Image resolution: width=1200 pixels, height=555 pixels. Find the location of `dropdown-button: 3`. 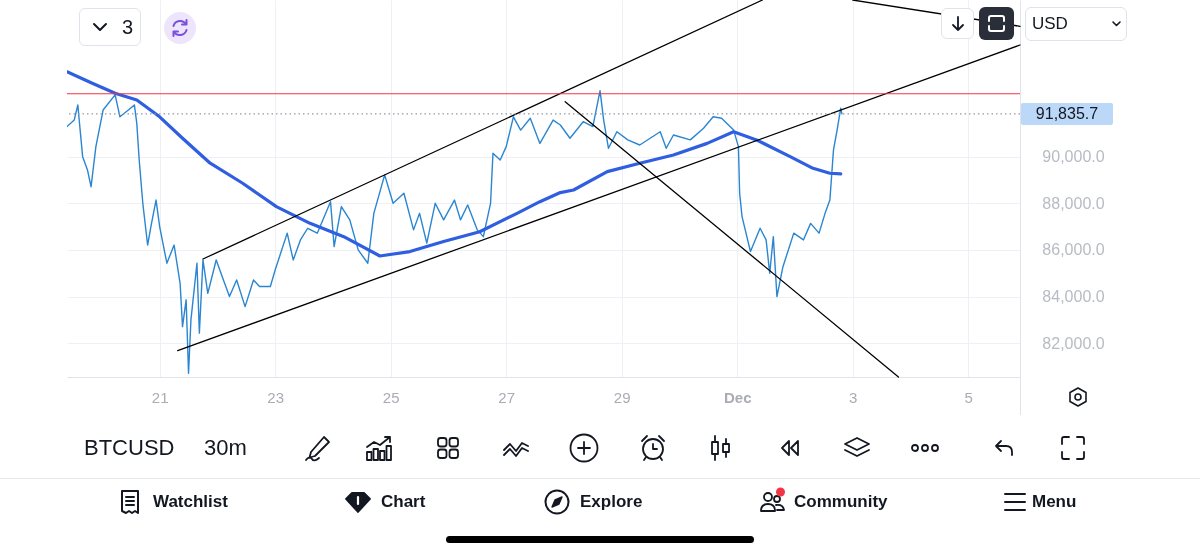

dropdown-button: 3 is located at coordinates (110, 27).